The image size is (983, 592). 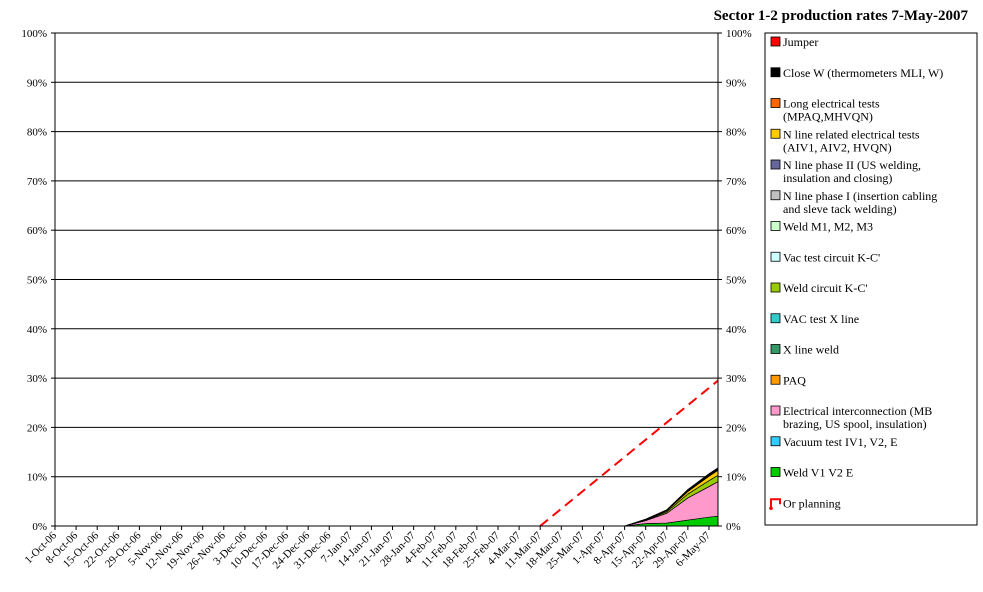 I want to click on y-tick-label: 50%, so click(x=37, y=281).